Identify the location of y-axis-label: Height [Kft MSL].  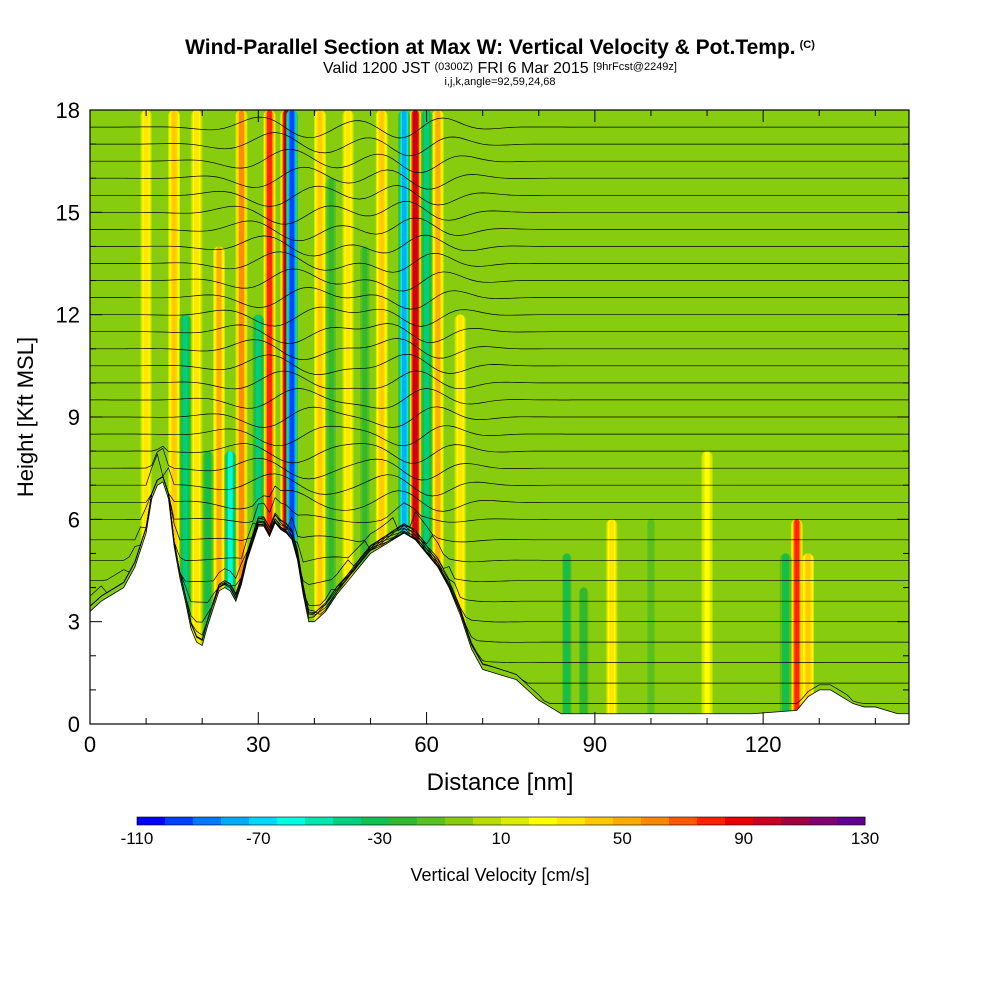
(25, 417).